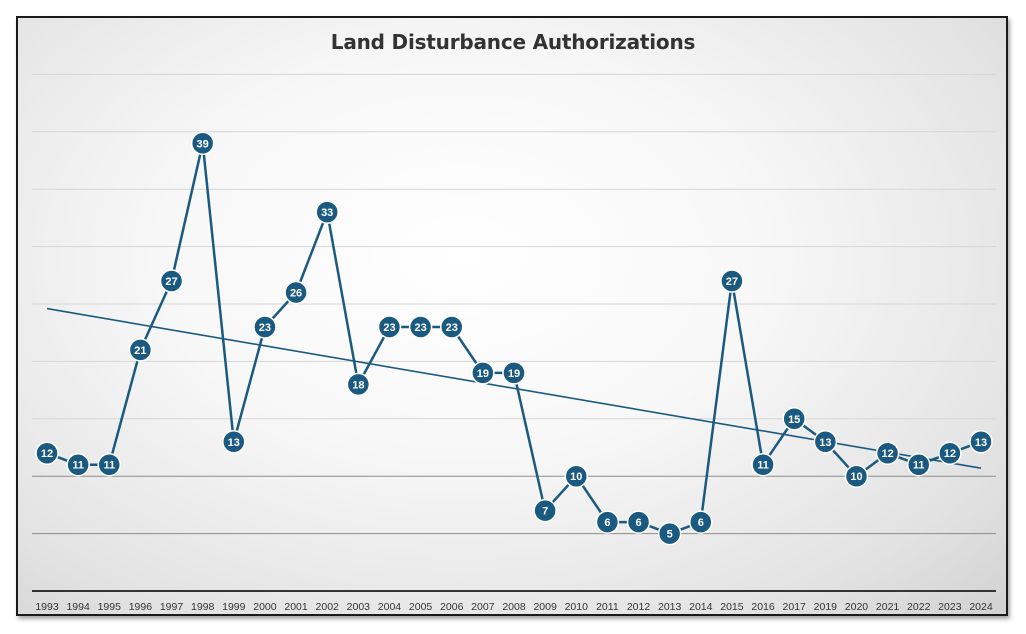 The height and width of the screenshot is (634, 1026). Describe the element at coordinates (670, 607) in the screenshot. I see `x-tick-label-2013: 2013` at that location.